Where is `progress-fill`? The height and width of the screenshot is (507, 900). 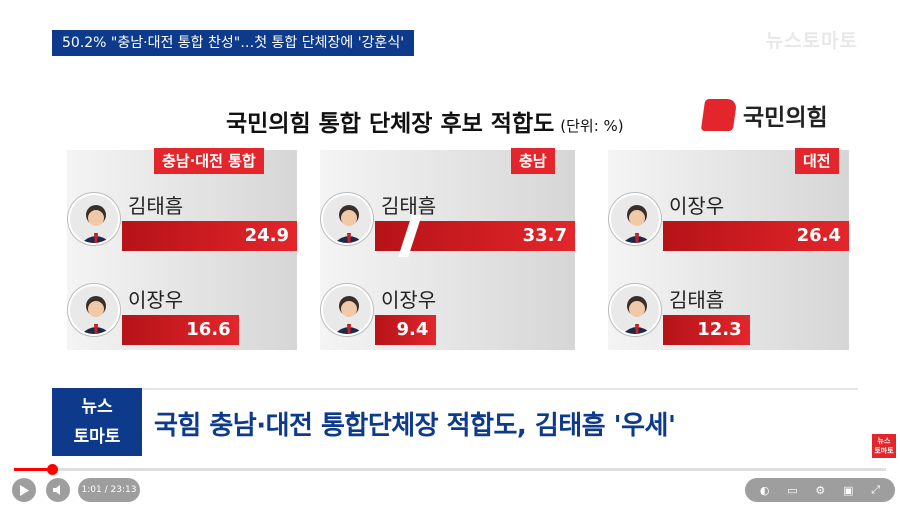 progress-fill is located at coordinates (33, 469).